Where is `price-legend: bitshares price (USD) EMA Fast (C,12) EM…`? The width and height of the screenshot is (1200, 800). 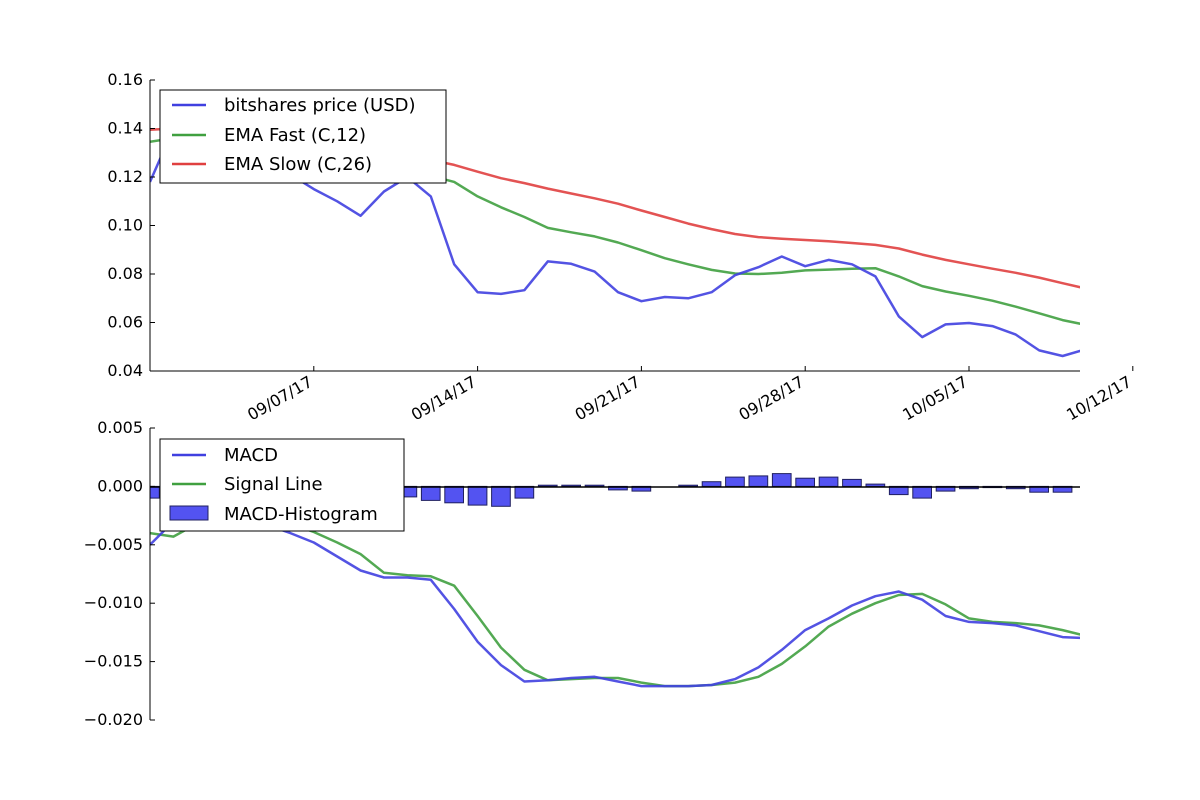
price-legend: bitshares price (USD) EMA Fast (C,12) EM… is located at coordinates (303, 136).